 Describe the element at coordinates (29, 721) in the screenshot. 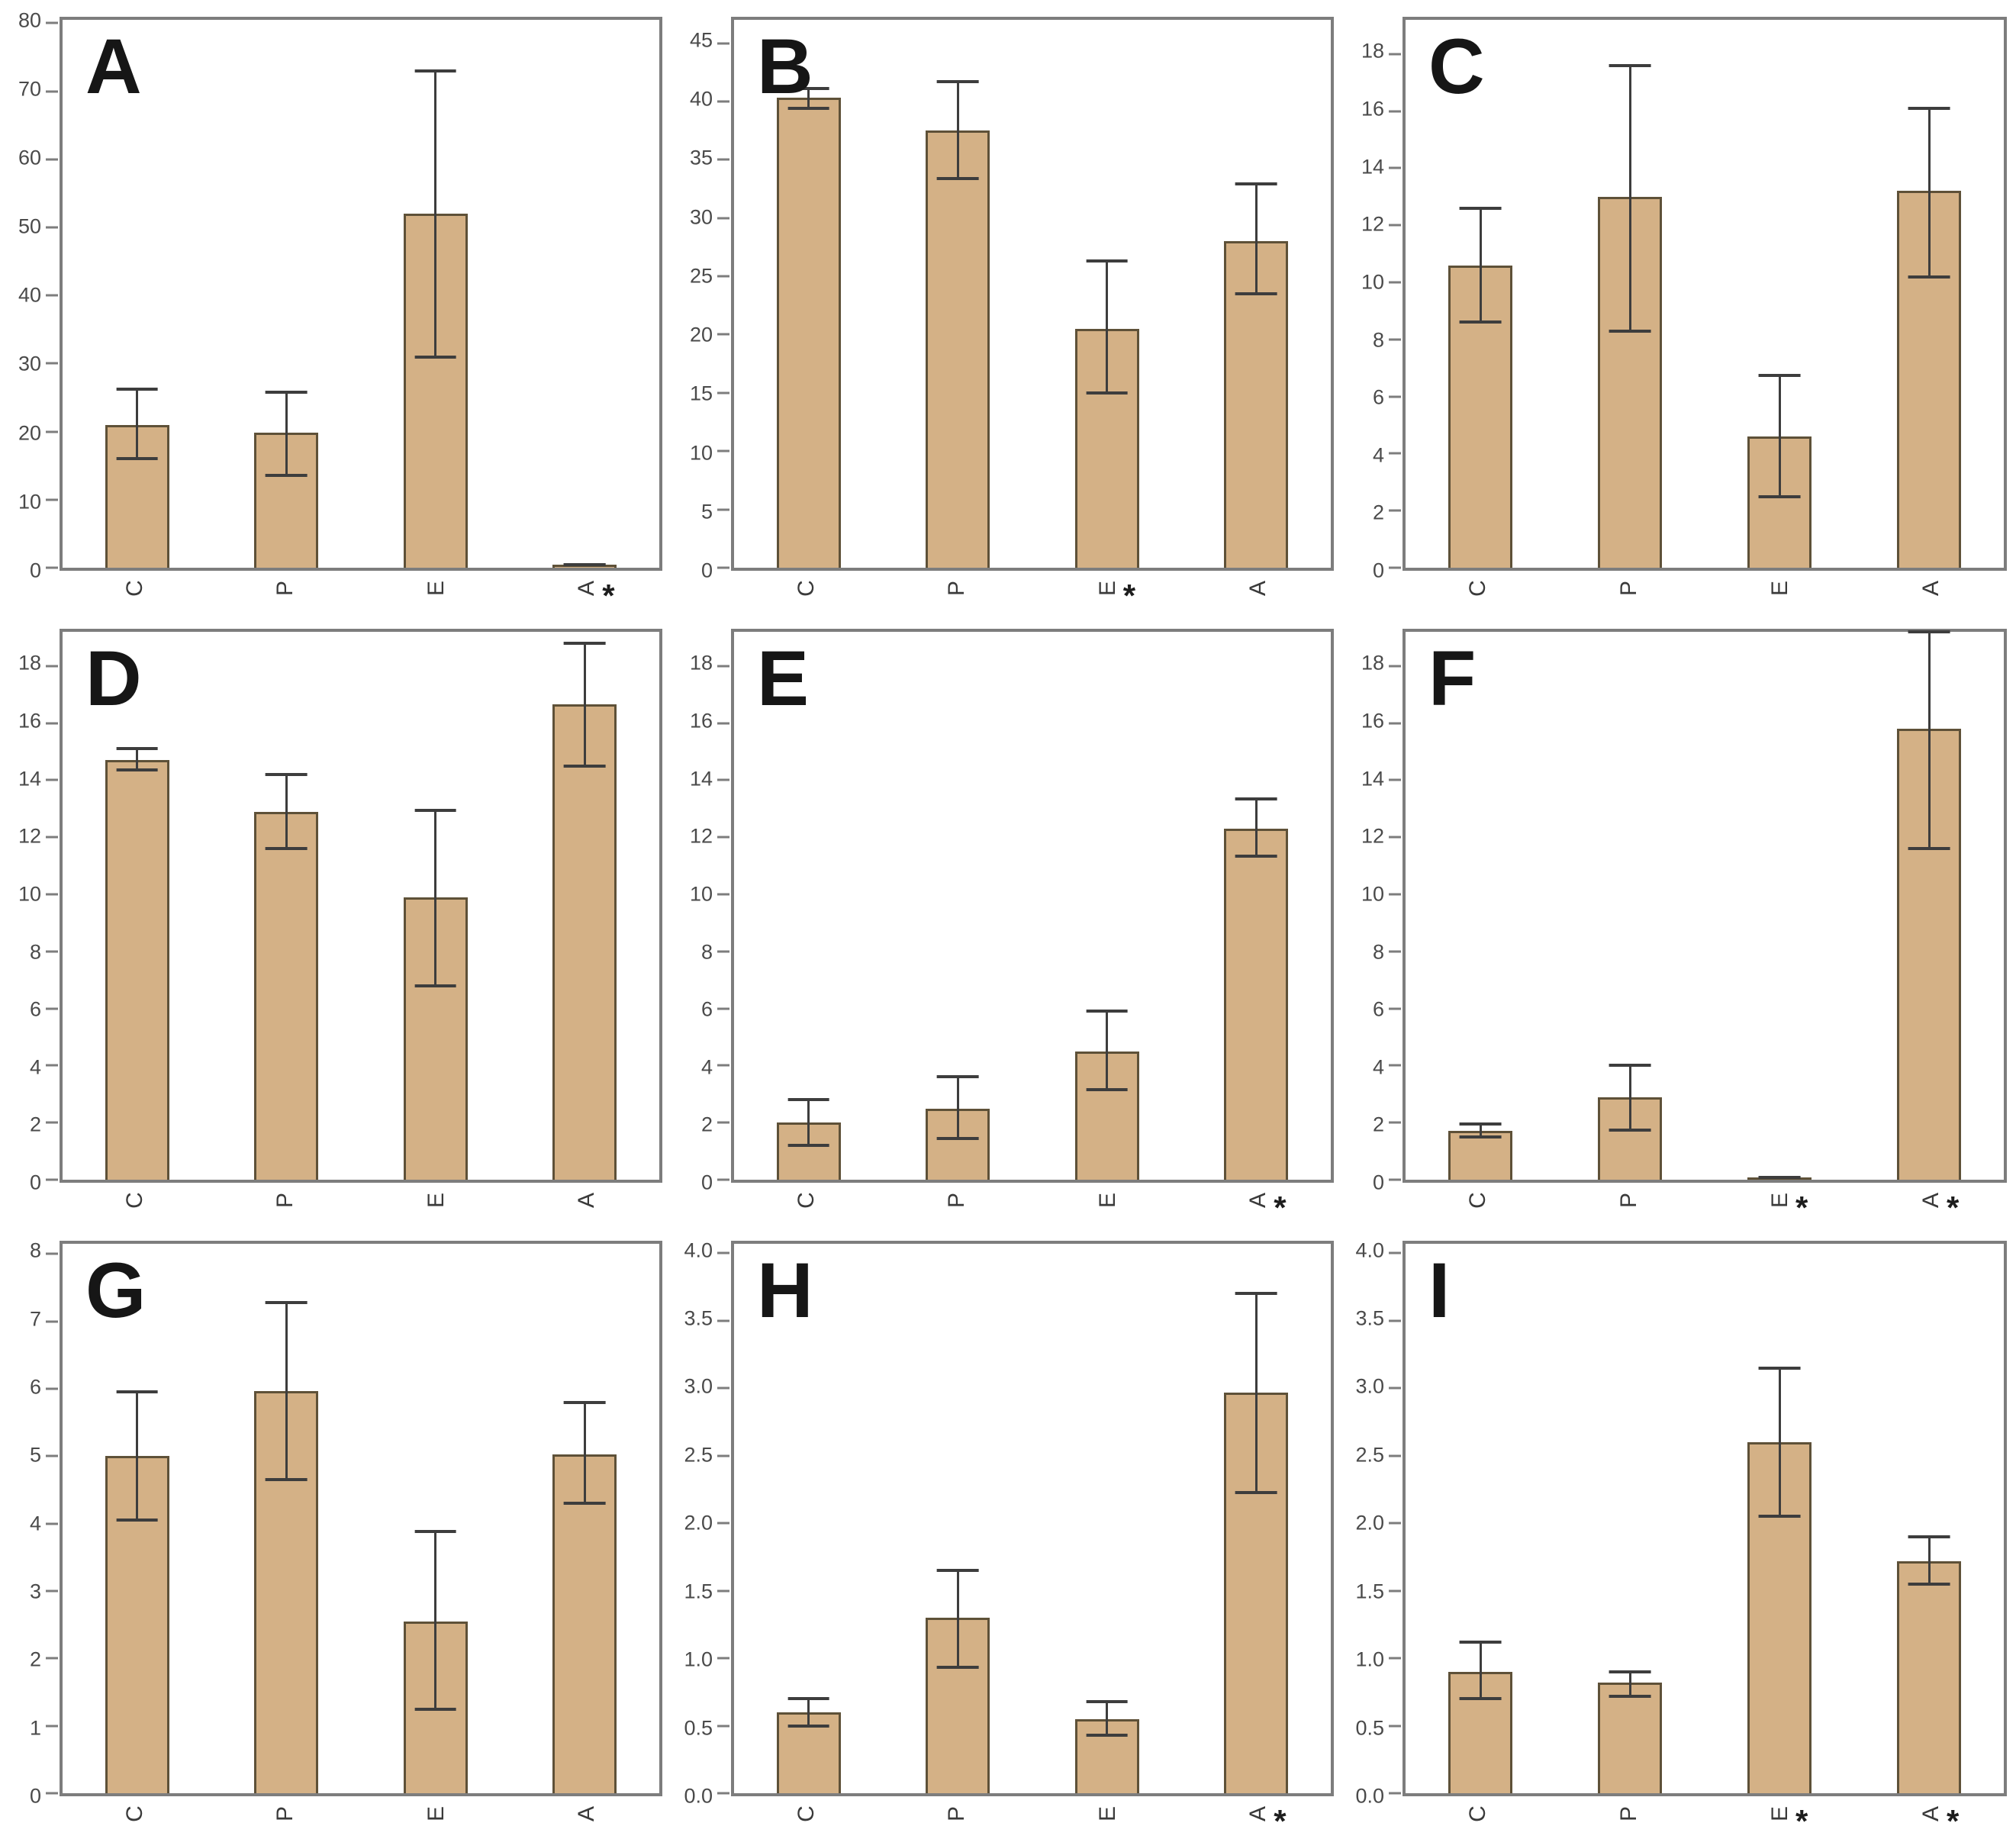

I see `y-tick-label: 16` at that location.